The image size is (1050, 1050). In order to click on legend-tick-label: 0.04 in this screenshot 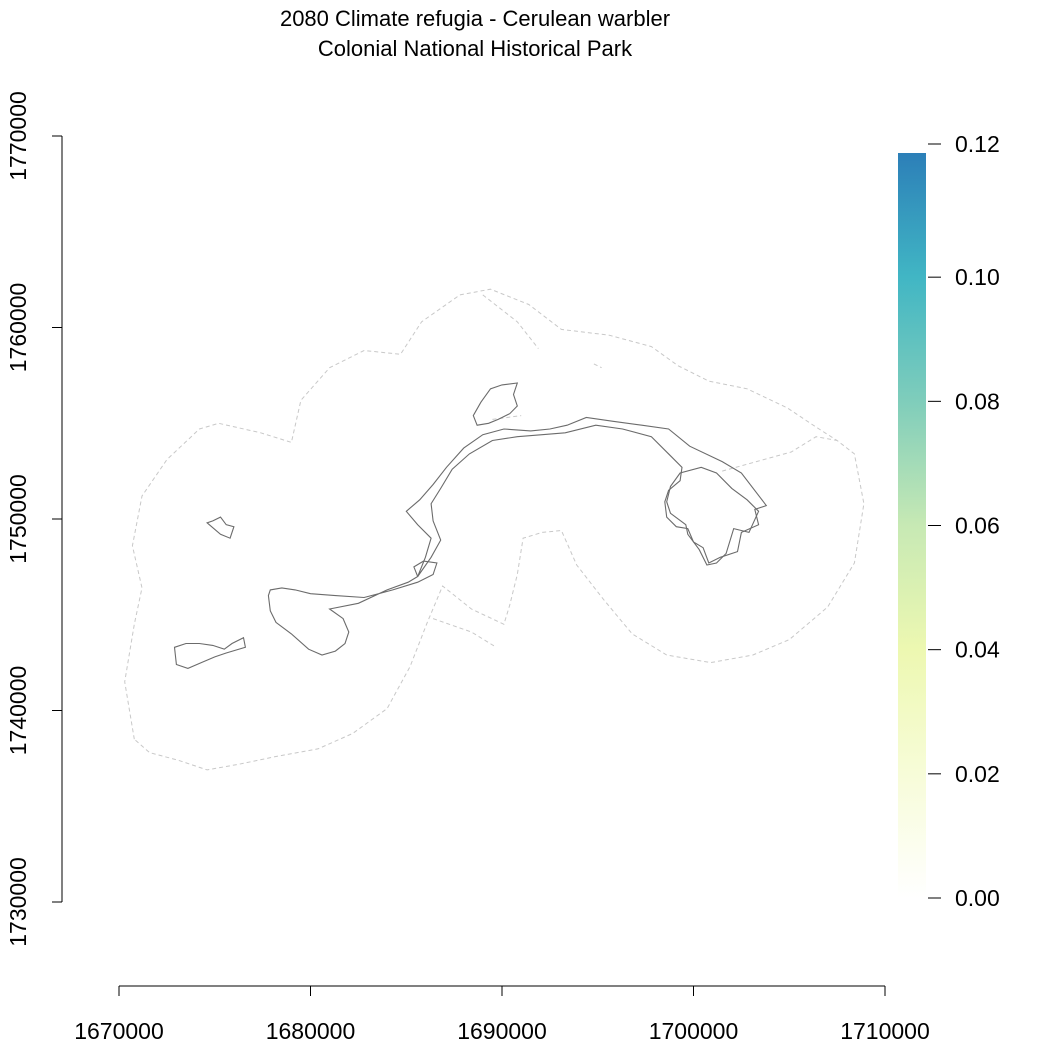, I will do `click(977, 650)`.